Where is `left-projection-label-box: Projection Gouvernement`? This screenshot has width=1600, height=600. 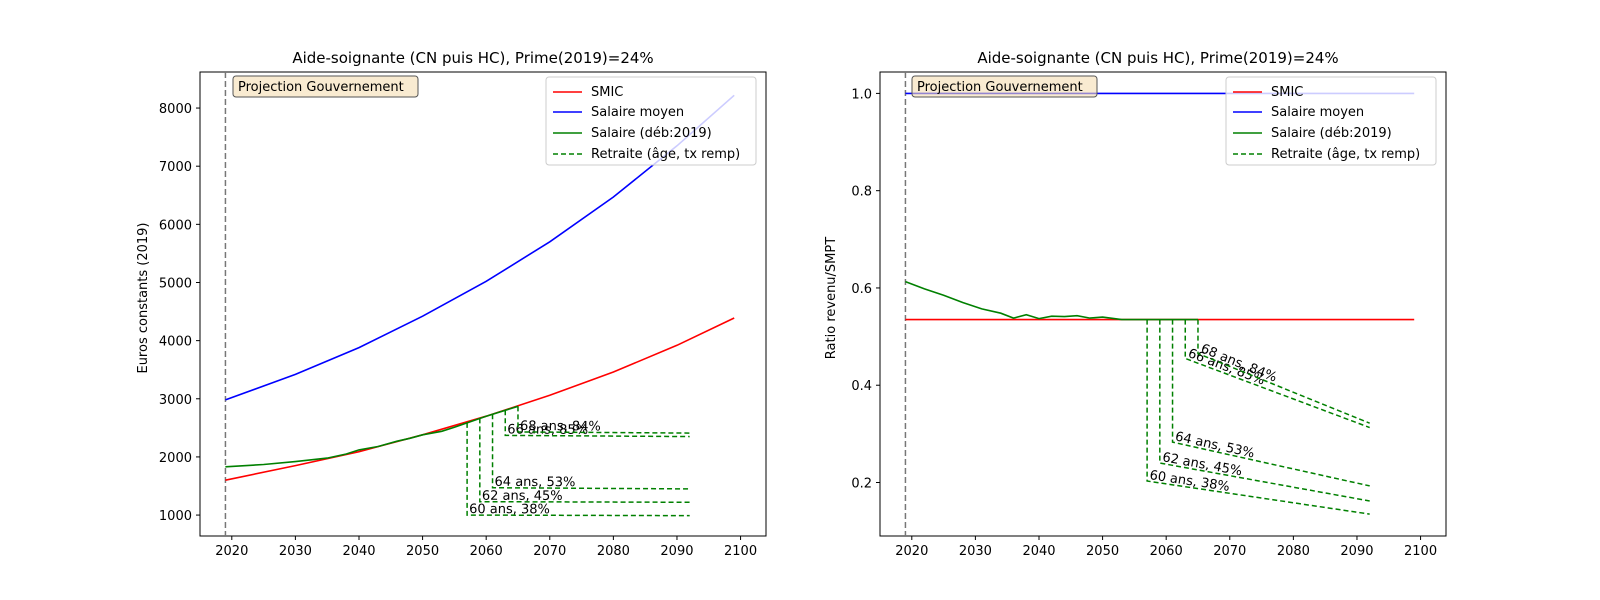 left-projection-label-box: Projection Gouvernement is located at coordinates (325, 86).